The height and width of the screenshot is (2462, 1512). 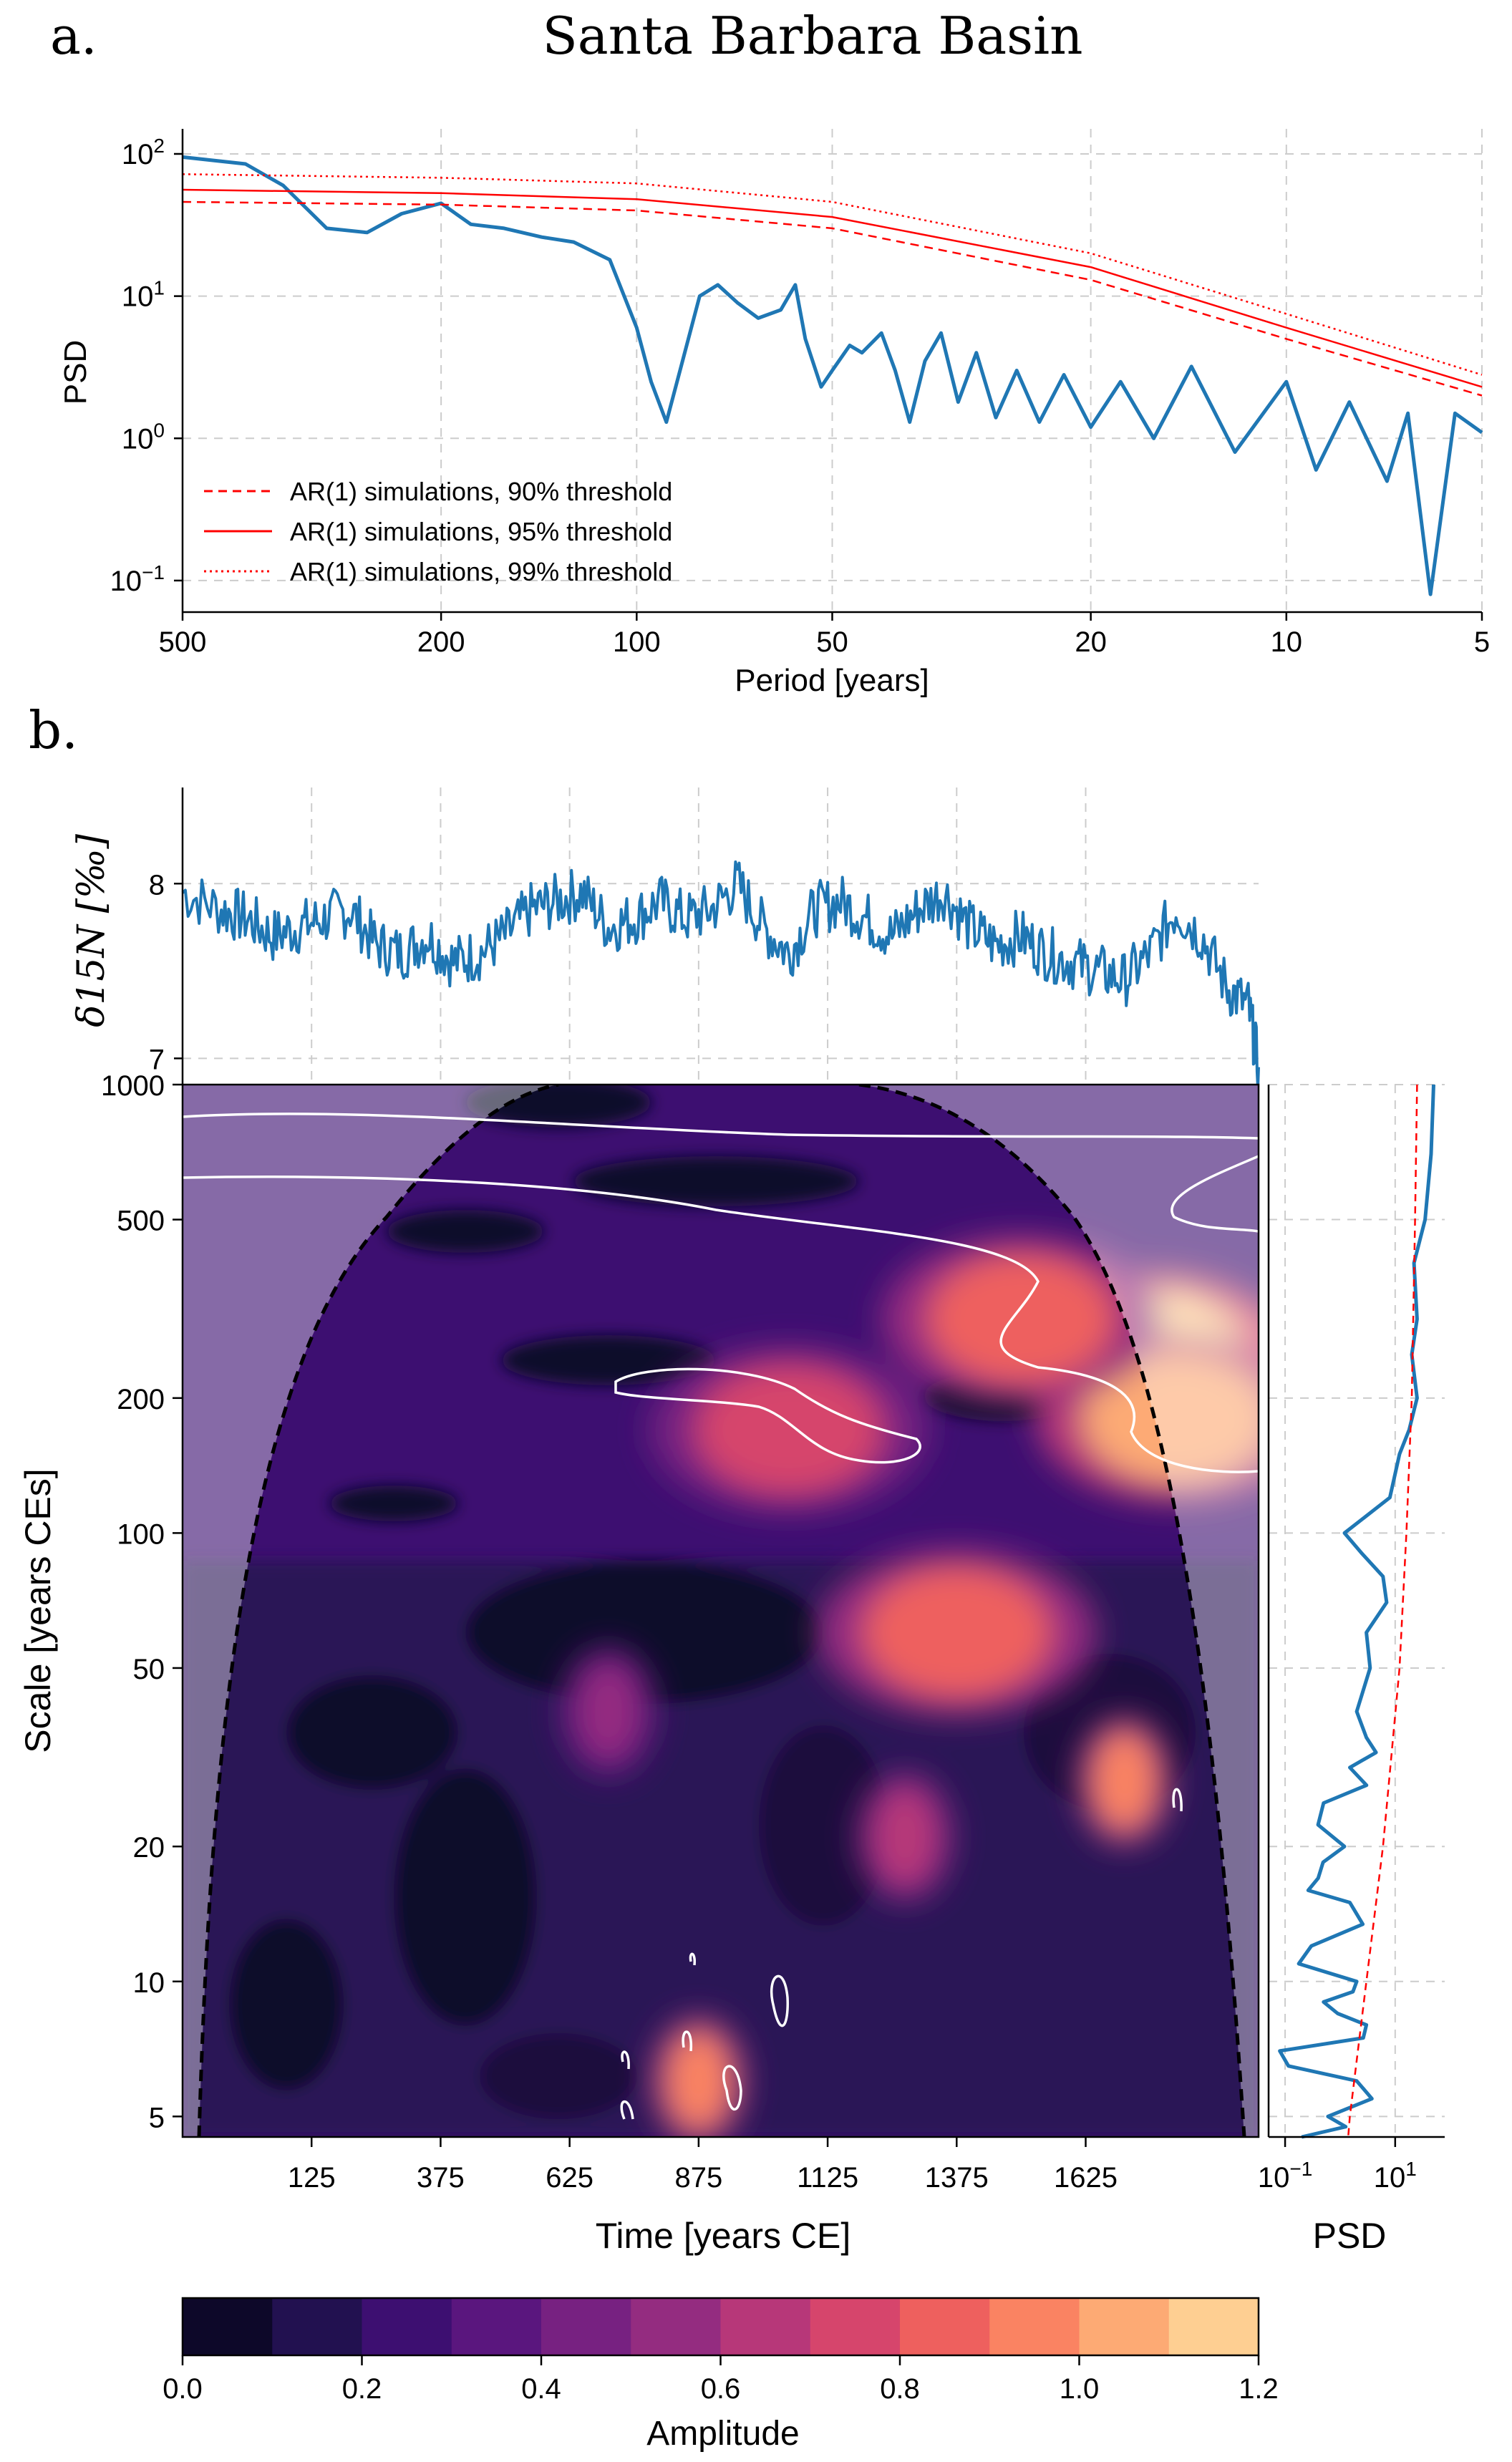 I want to click on panel-b-line, so click(x=720, y=974).